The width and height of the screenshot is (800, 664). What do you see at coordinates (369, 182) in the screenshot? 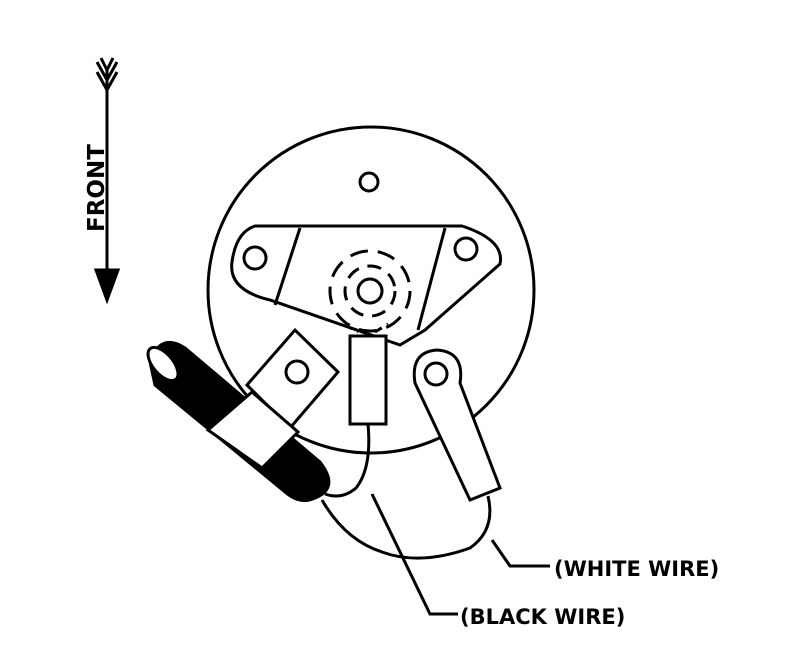
I see `top-mounting-hole` at bounding box center [369, 182].